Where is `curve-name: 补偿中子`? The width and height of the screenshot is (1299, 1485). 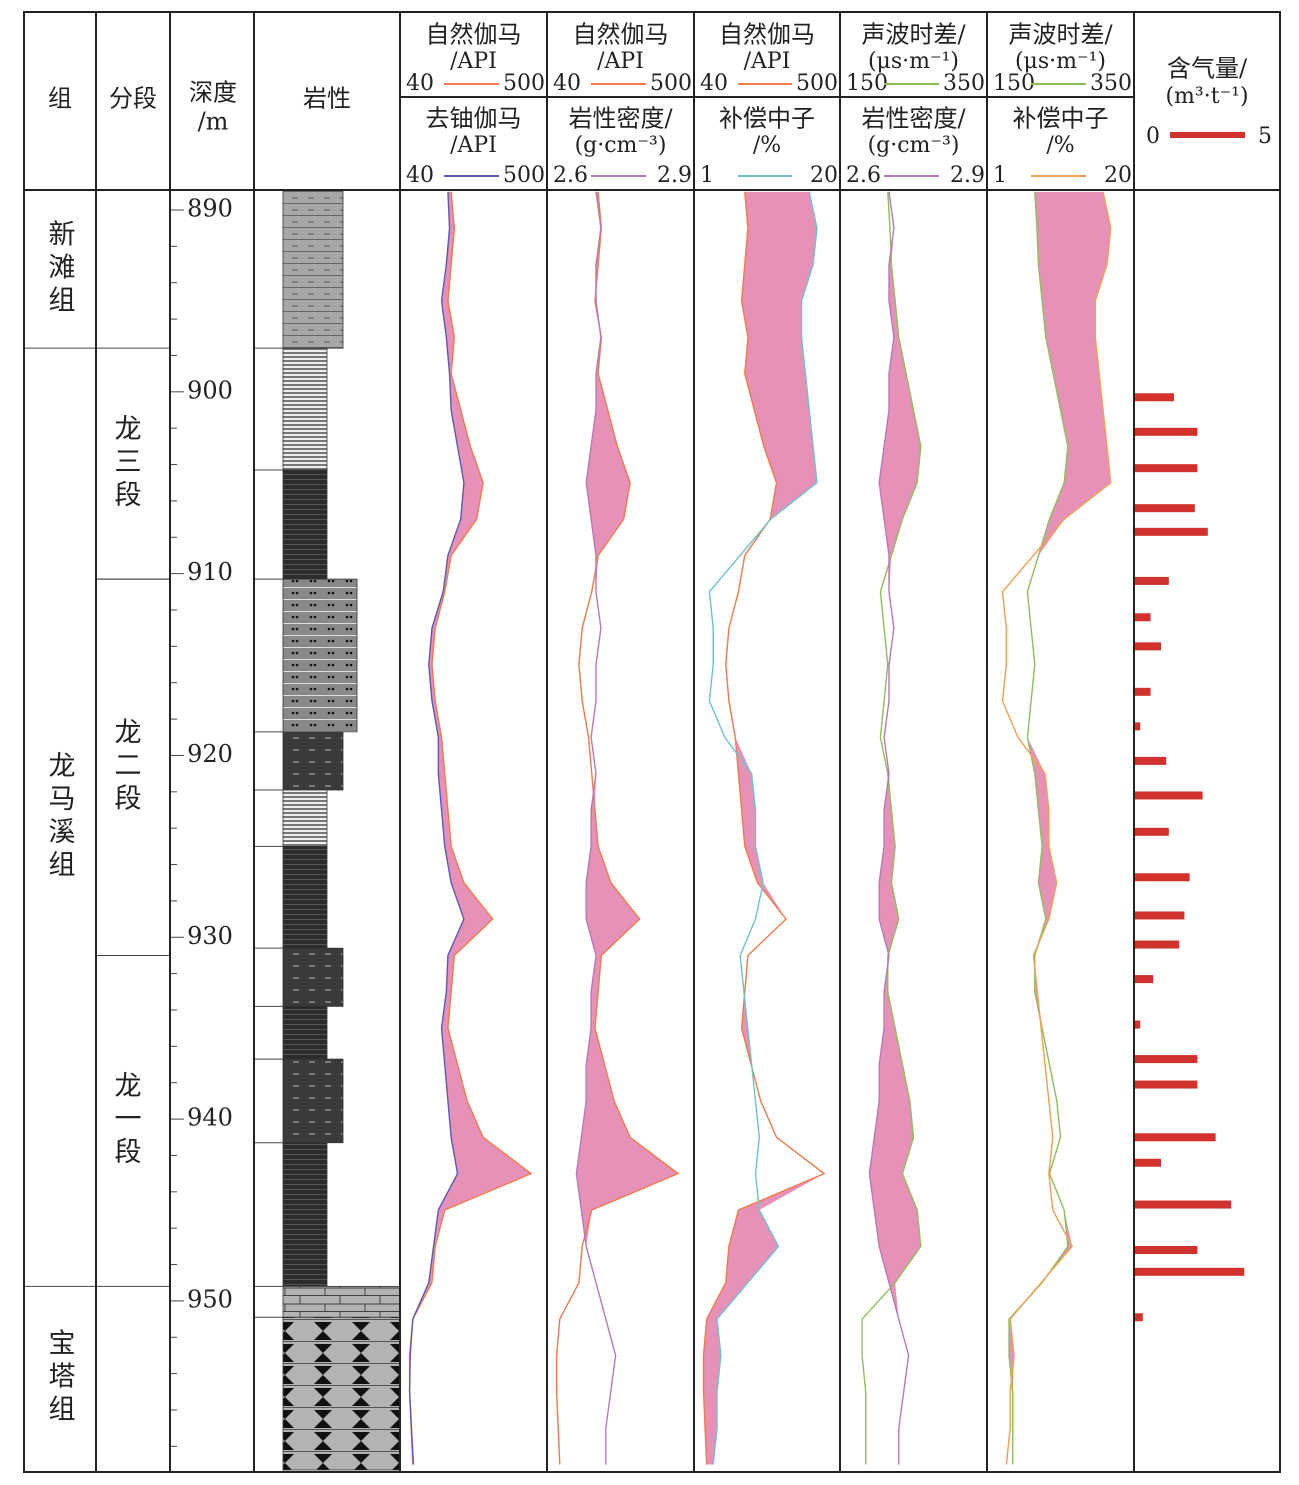 curve-name: 补偿中子 is located at coordinates (767, 119).